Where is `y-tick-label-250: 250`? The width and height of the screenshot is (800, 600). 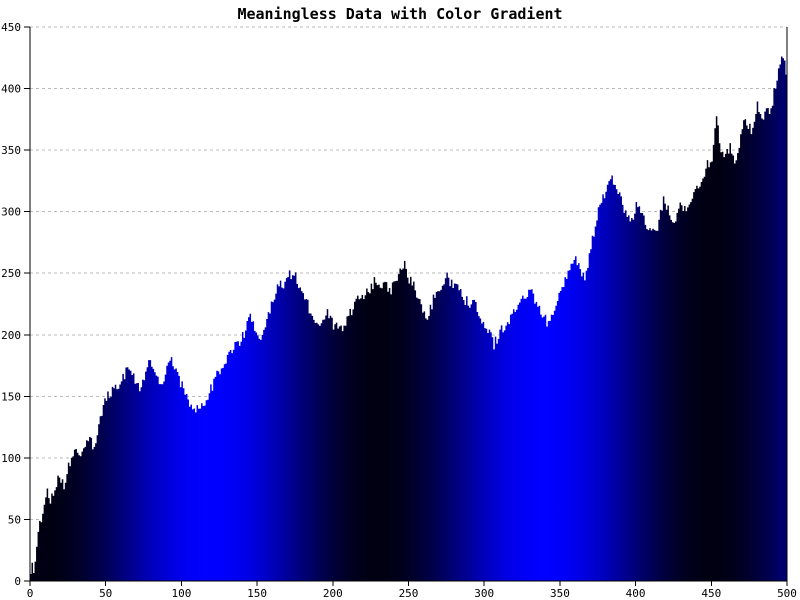
y-tick-label-250: 250 is located at coordinates (11, 273).